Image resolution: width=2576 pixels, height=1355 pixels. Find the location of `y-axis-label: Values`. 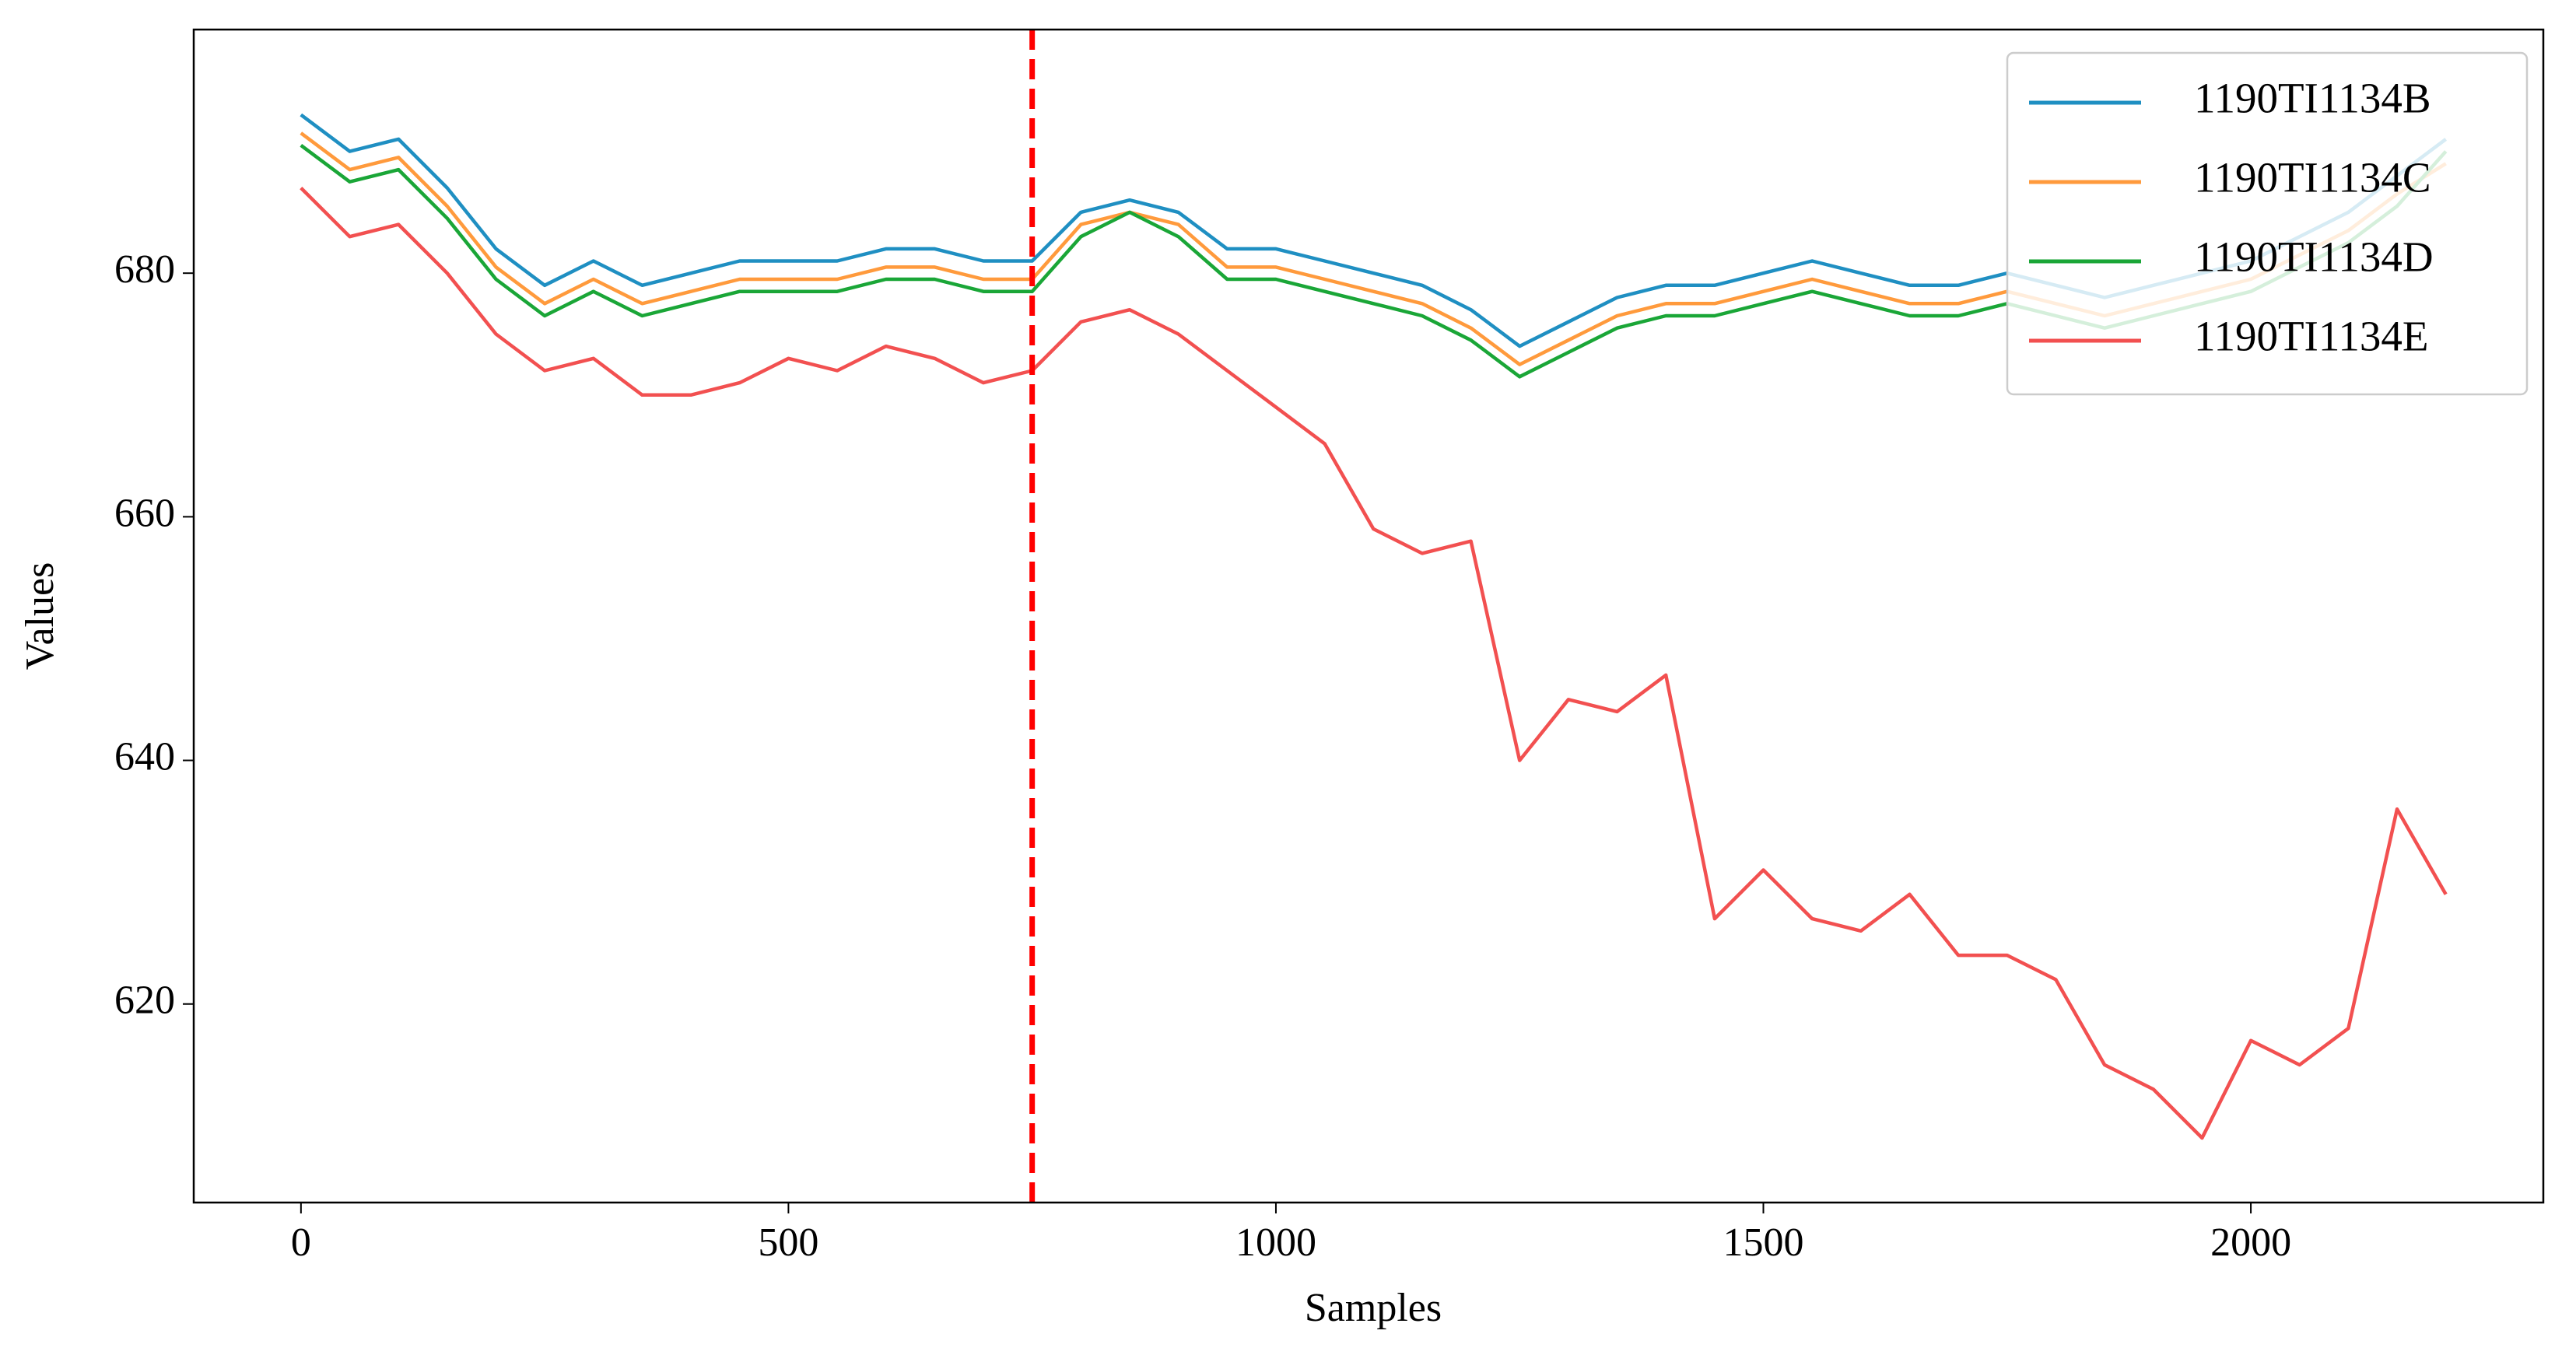

y-axis-label: Values is located at coordinates (40, 616).